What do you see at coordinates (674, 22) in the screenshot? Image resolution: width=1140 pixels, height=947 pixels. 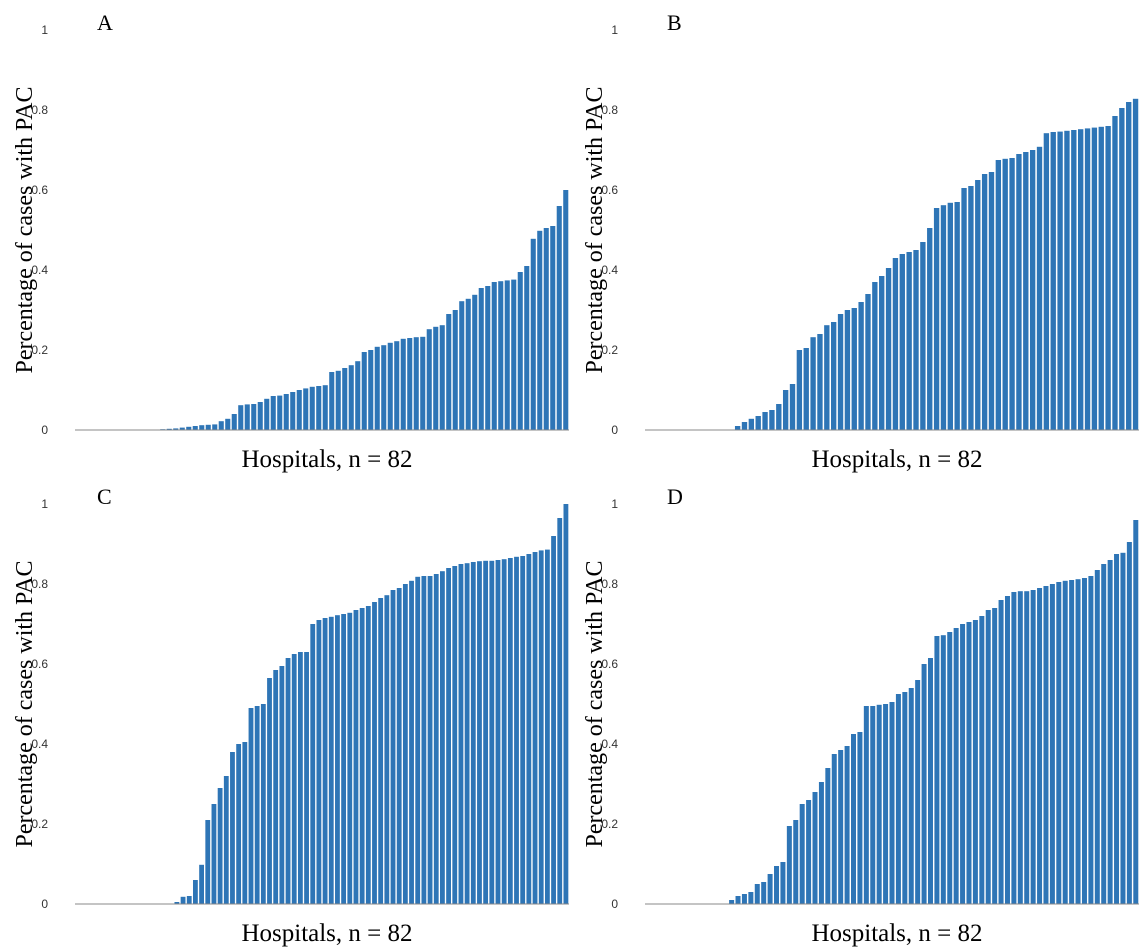 I see `panel-letter: B` at bounding box center [674, 22].